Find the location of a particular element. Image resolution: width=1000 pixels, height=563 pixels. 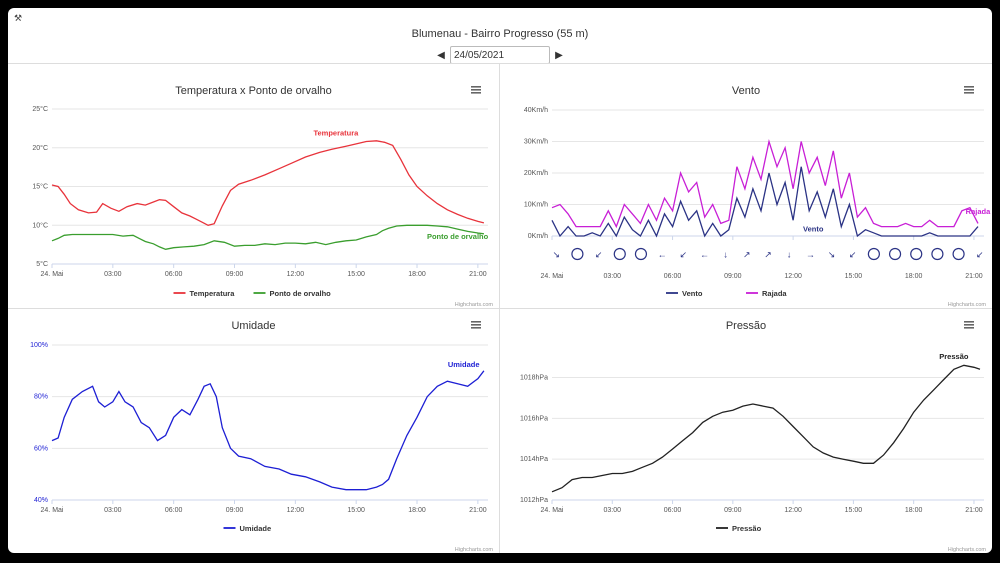

legend-label: Rajada is located at coordinates (774, 293).